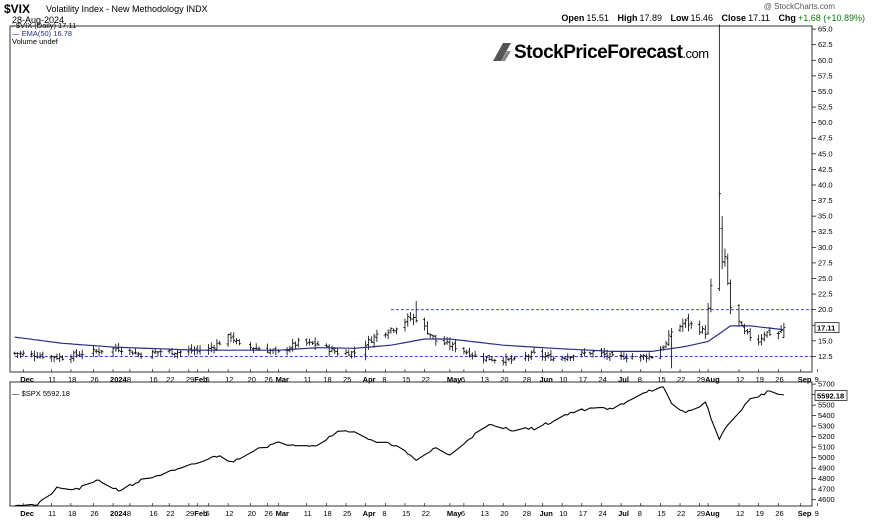  Describe the element at coordinates (369, 513) in the screenshot. I see `spx-x-tick-label: Apr` at that location.